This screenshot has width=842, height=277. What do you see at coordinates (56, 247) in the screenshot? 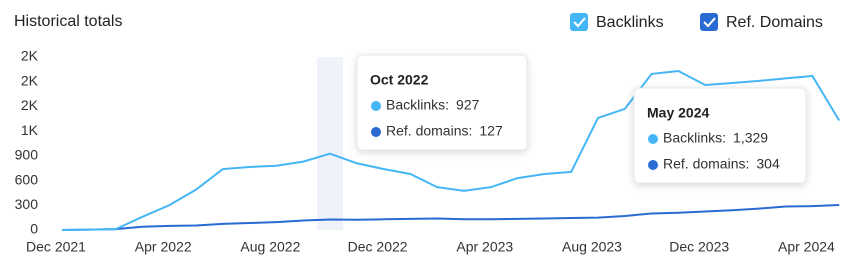
I see `x-tick-label: Dec 2021` at bounding box center [56, 247].